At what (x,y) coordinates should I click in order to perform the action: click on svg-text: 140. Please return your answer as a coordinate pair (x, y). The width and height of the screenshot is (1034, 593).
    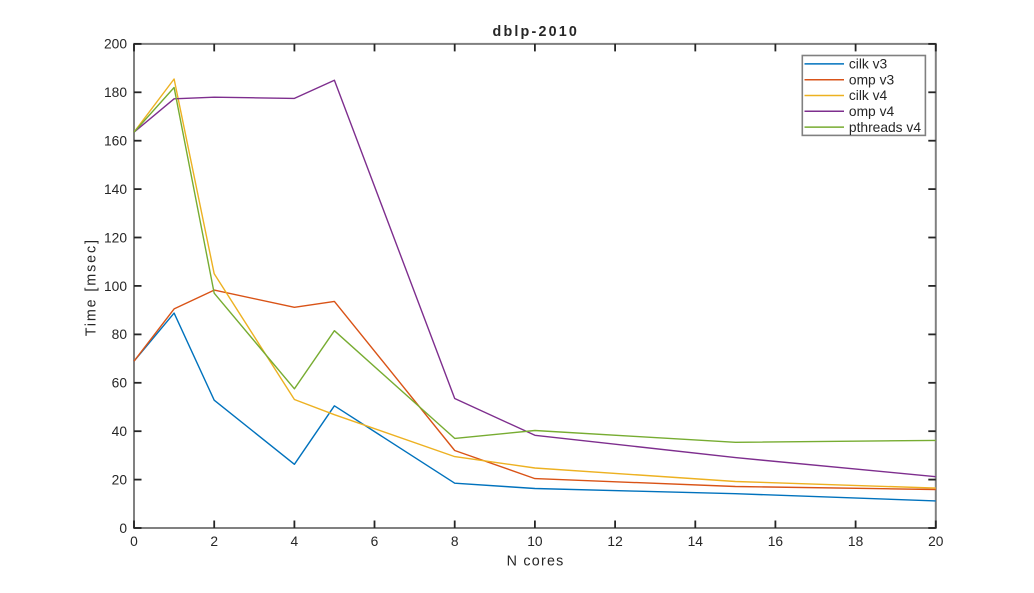
    Looking at the image, I should click on (115, 189).